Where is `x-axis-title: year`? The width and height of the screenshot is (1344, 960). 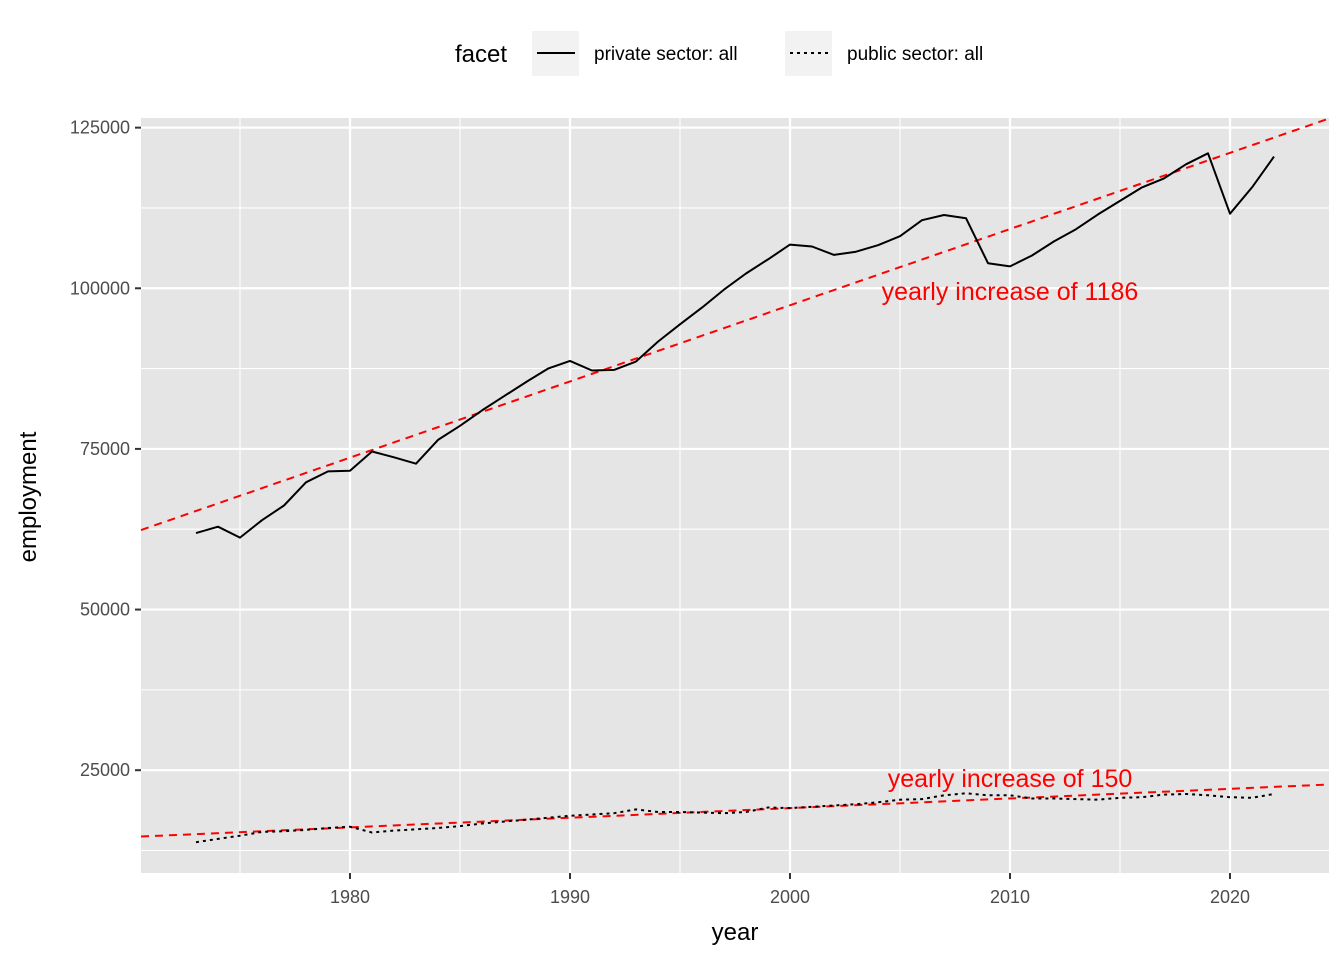
x-axis-title: year is located at coordinates (735, 932).